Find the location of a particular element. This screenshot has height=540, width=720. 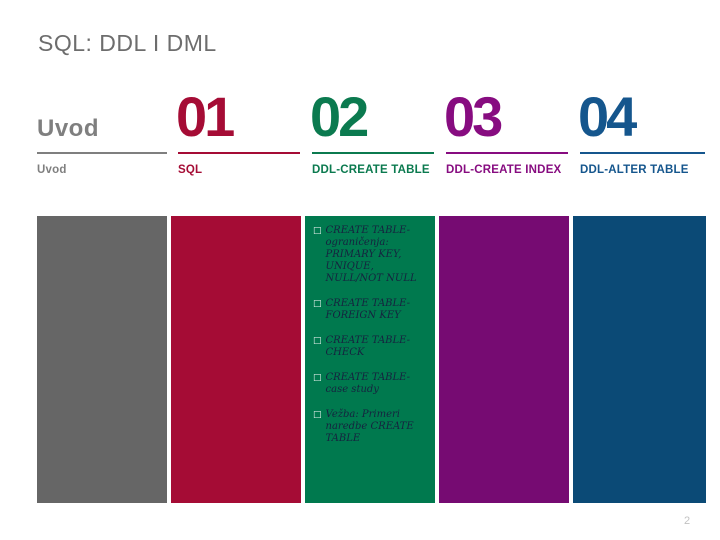

section-column-04: 04 DDL-ALTER TABLE is located at coordinates (639, 297).